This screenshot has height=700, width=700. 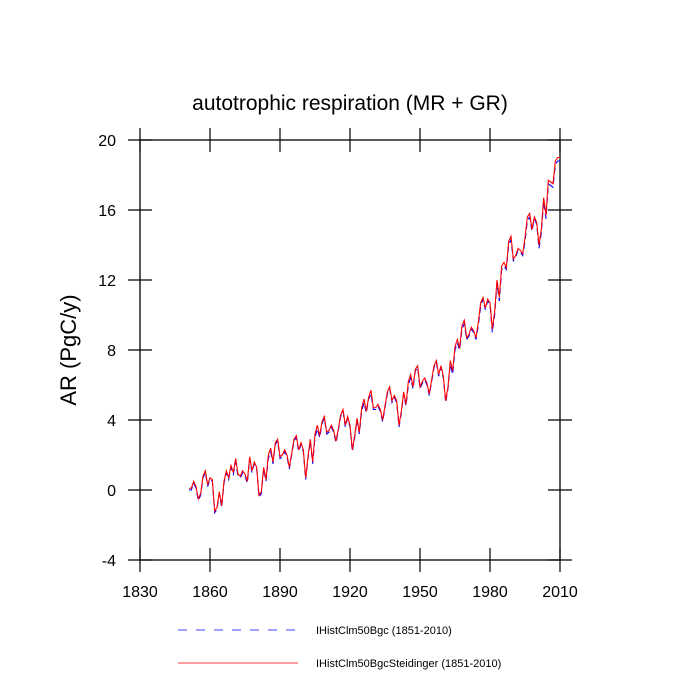 What do you see at coordinates (109, 561) in the screenshot?
I see `y-tick-label: -4` at bounding box center [109, 561].